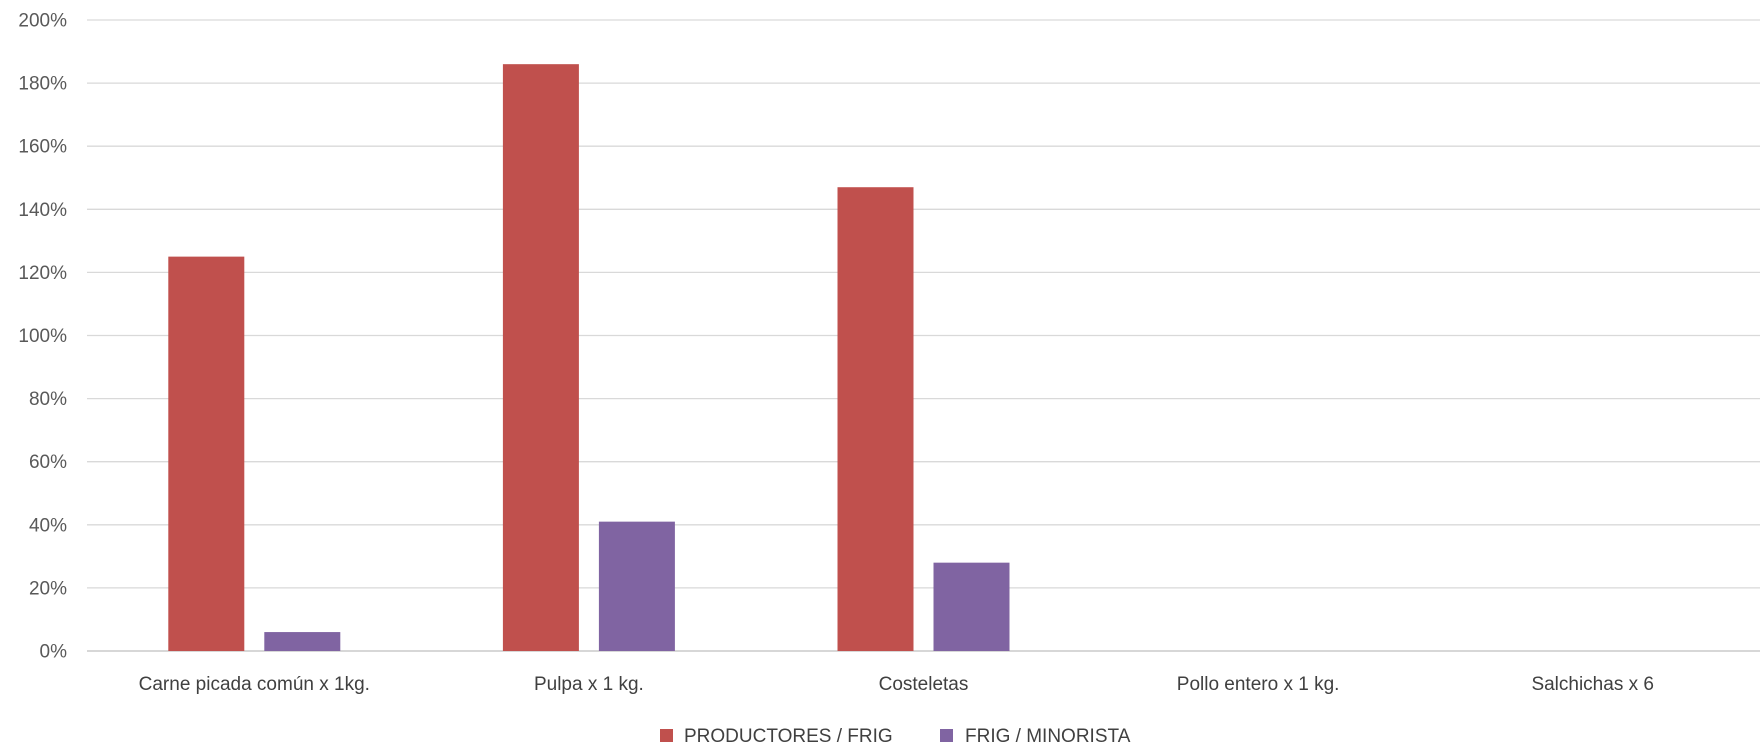  What do you see at coordinates (1258, 684) in the screenshot?
I see `x-category-label: Pollo entero x 1 kg.` at bounding box center [1258, 684].